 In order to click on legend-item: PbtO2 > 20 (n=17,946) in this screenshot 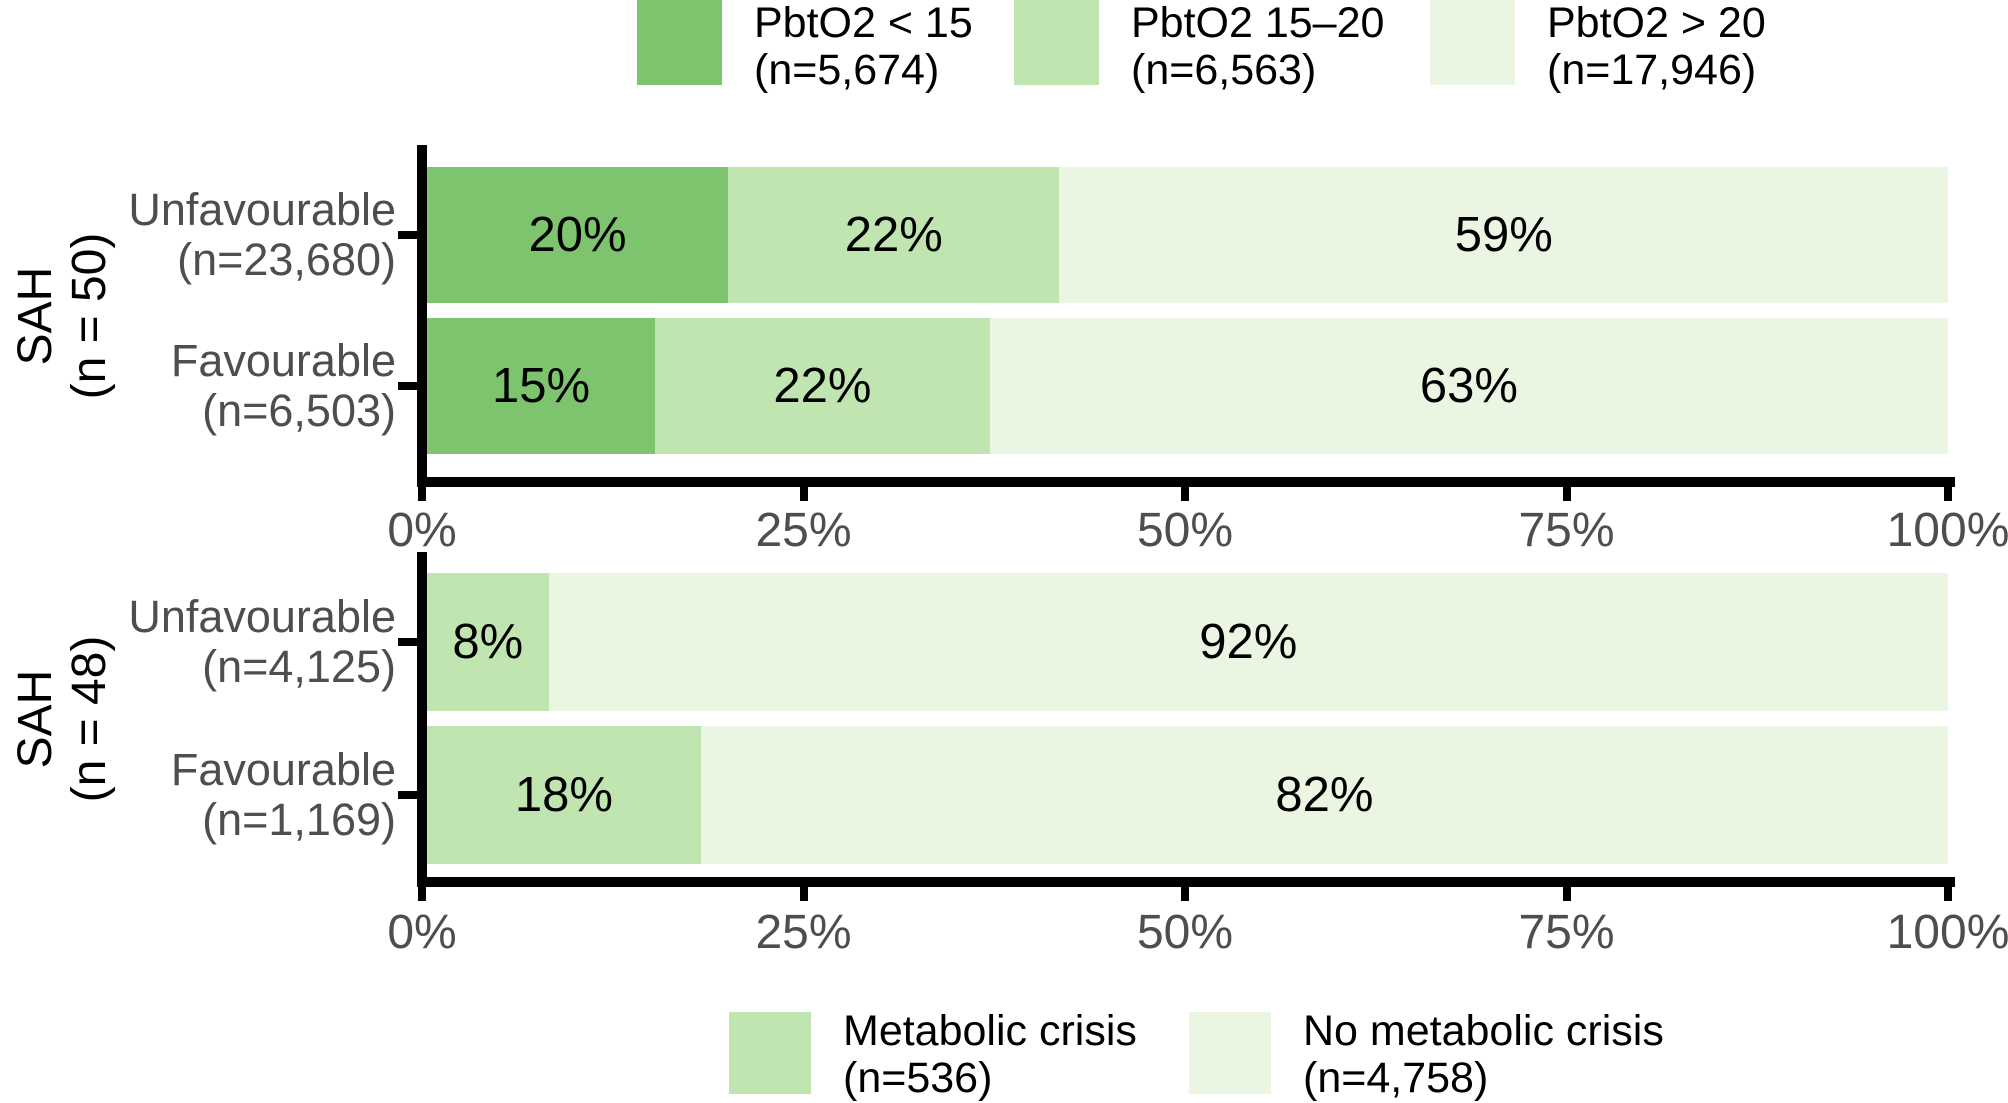, I will do `click(1598, 47)`.